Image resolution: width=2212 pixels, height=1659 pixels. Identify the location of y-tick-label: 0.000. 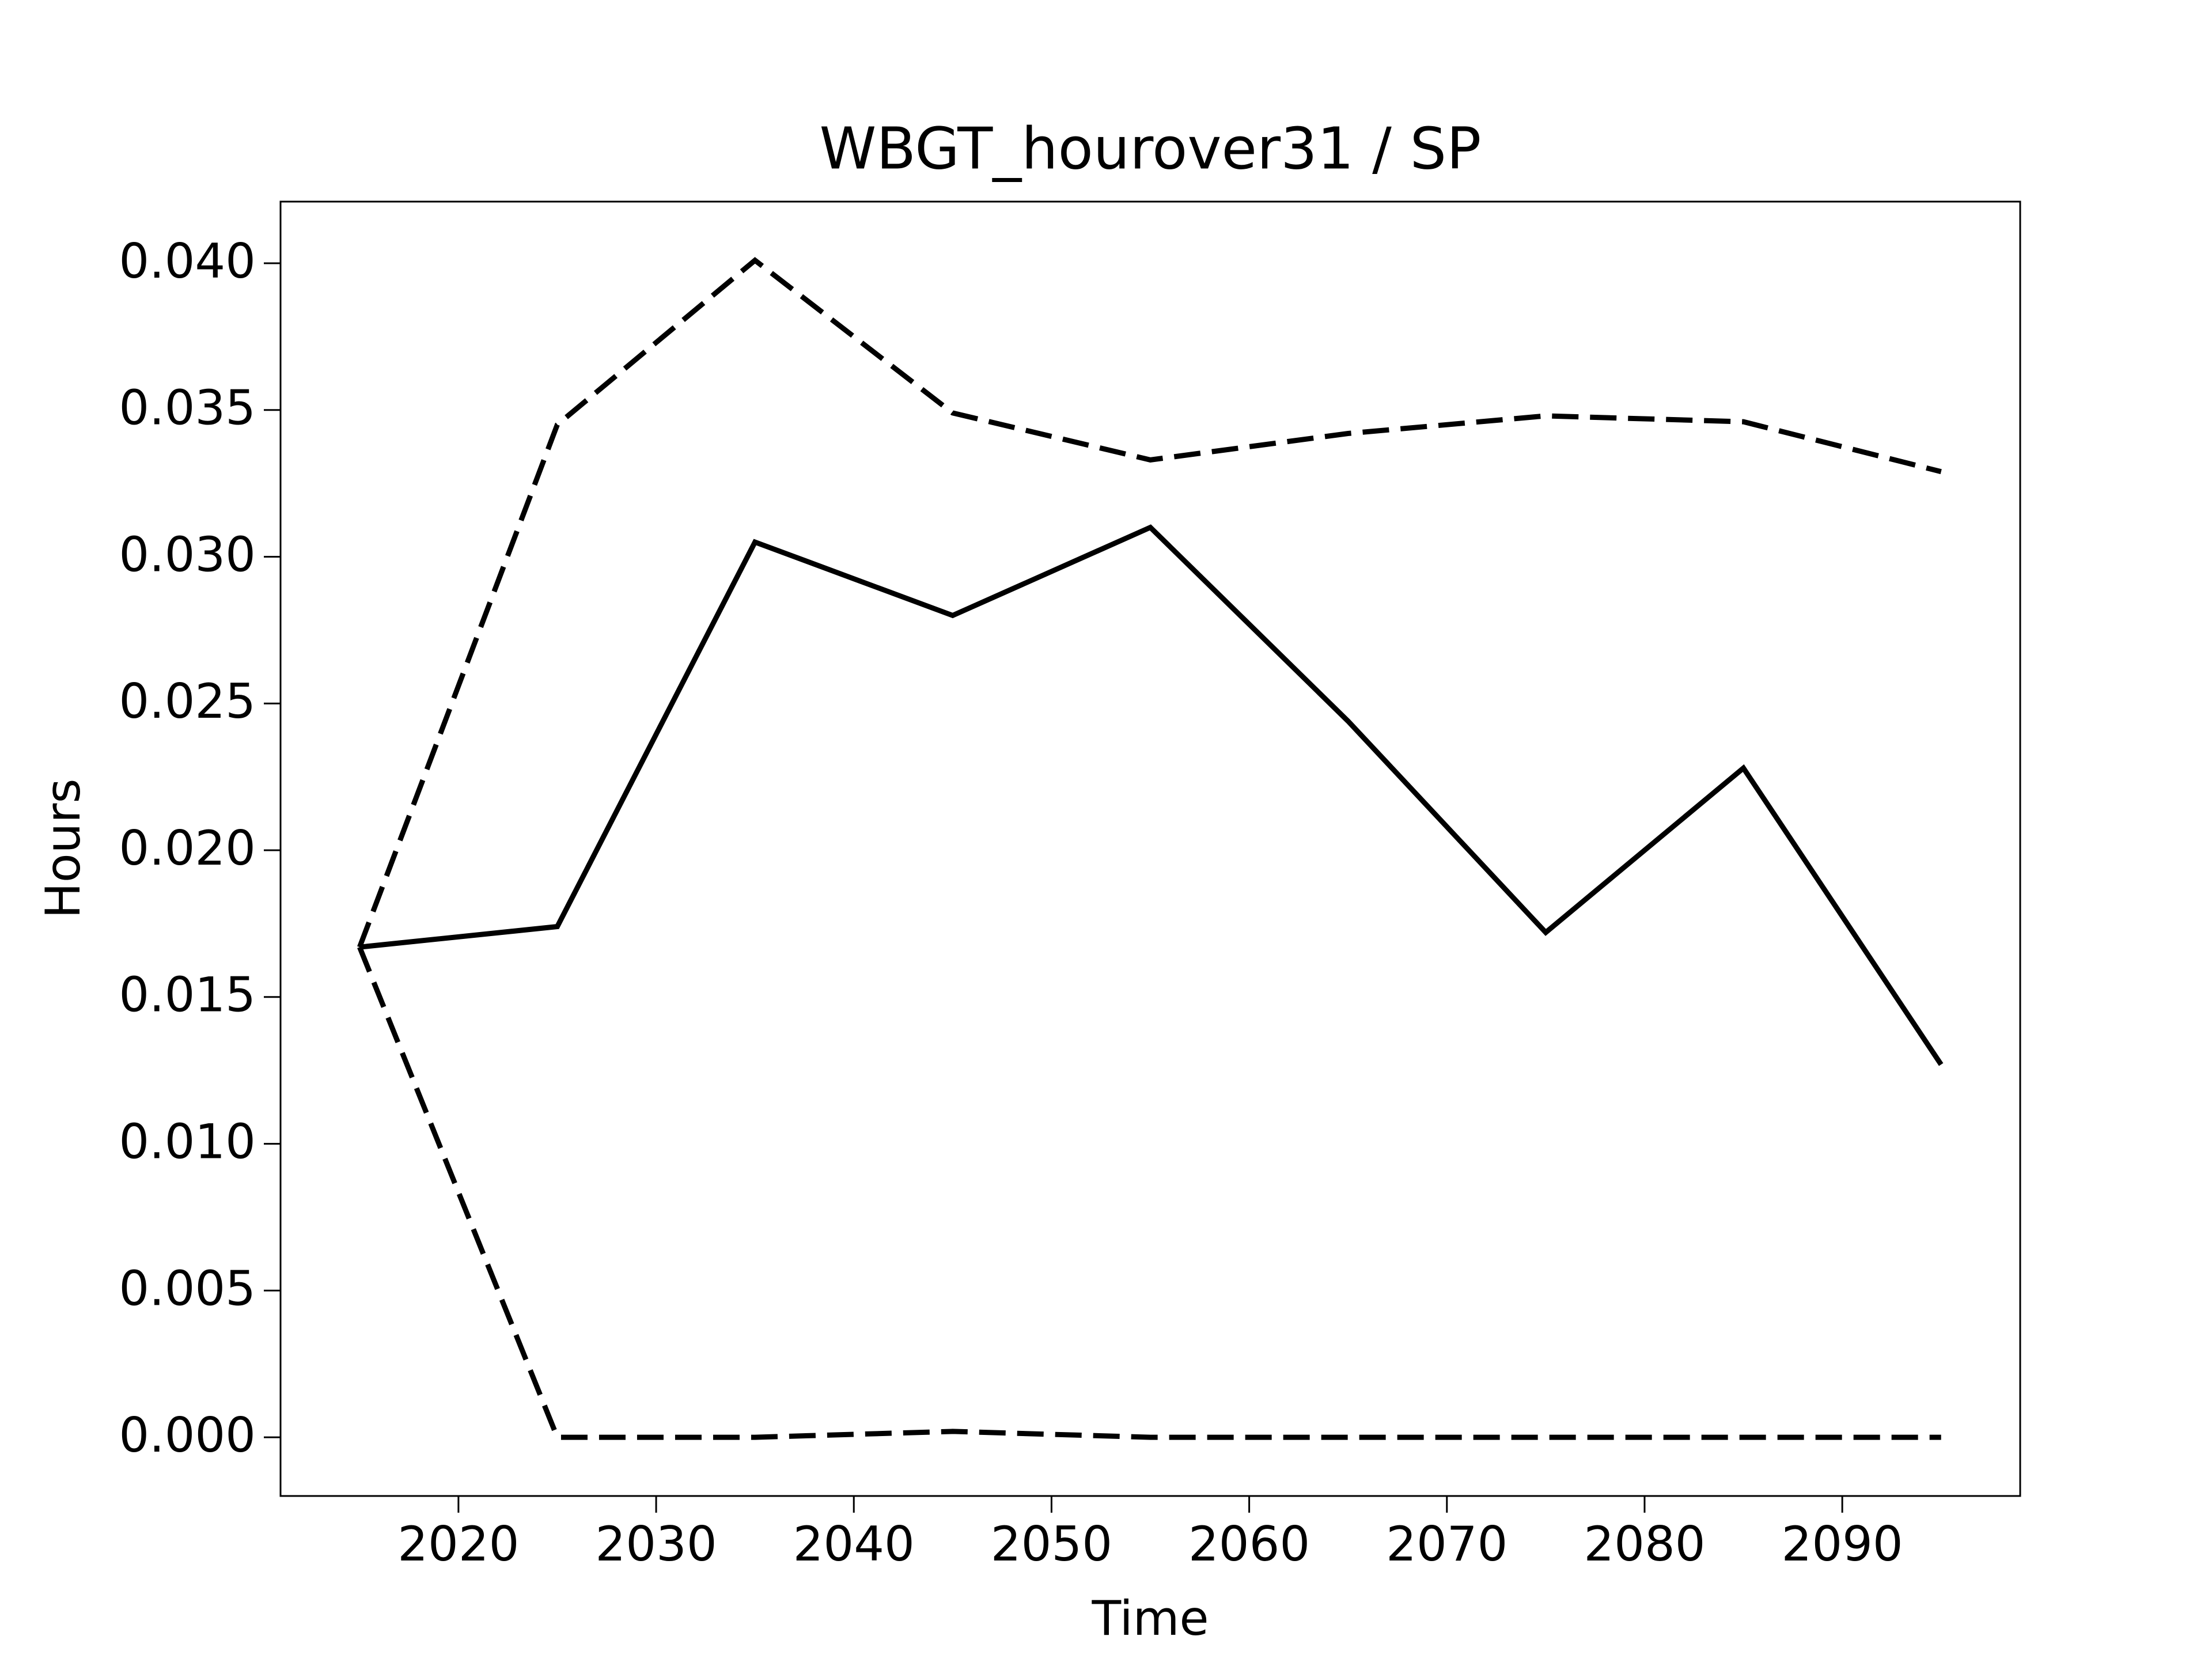
(187, 1435).